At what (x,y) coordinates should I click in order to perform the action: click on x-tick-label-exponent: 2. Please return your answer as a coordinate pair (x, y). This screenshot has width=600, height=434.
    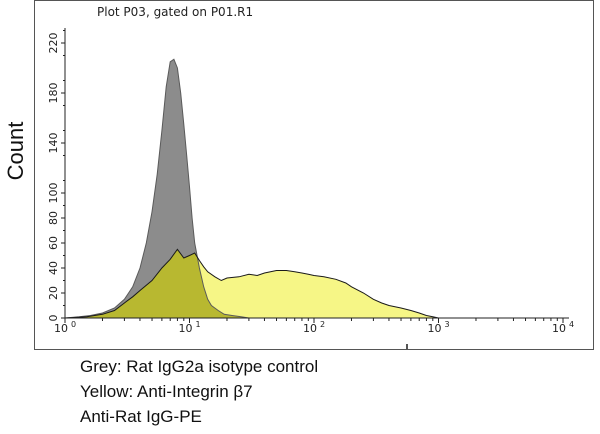
    Looking at the image, I should click on (322, 324).